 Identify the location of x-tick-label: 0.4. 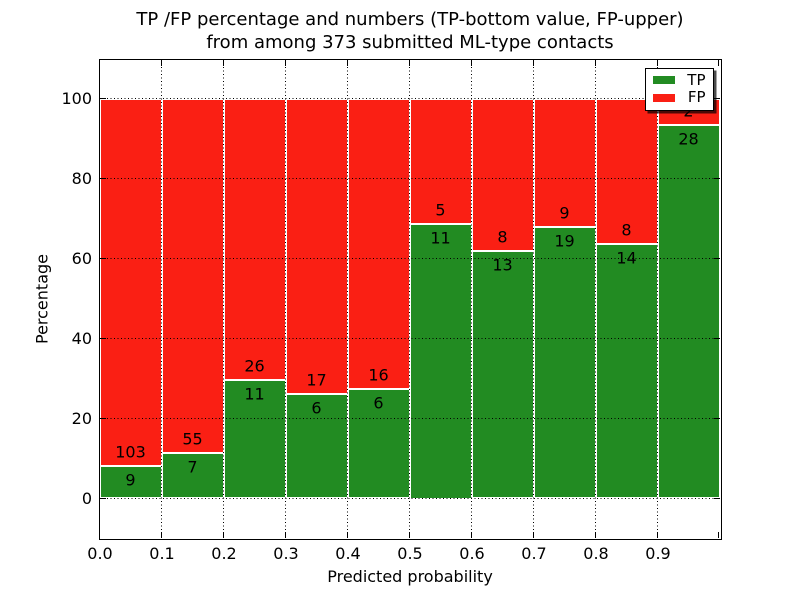
(348, 553).